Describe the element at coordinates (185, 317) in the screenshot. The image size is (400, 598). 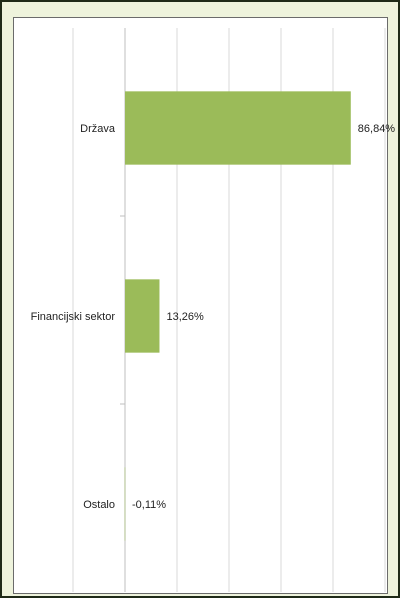
I see `data-label: 13,26%` at that location.